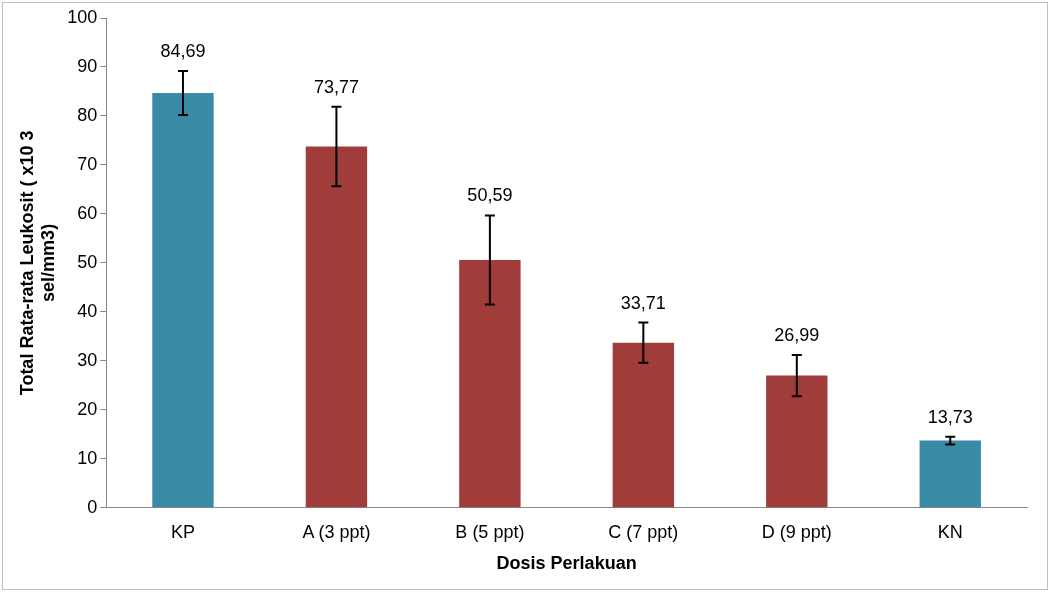 The width and height of the screenshot is (1052, 594). Describe the element at coordinates (87, 114) in the screenshot. I see `y-tick-label: 80` at that location.